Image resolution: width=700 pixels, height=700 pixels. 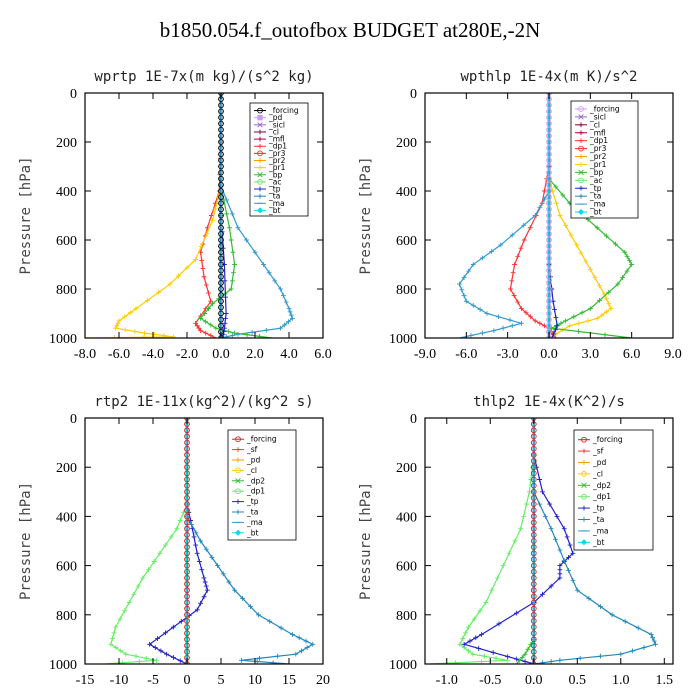 I want to click on figure-title: b1850.054.f_outofbox BUDGET at280E,-2N, so click(x=350, y=30).